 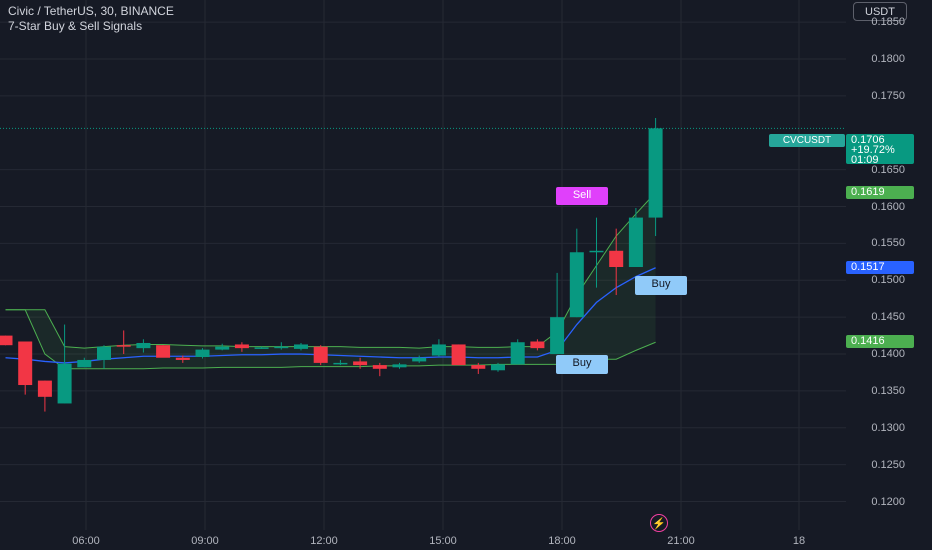 I want to click on price-scale-label: 0.1600, so click(x=888, y=206).